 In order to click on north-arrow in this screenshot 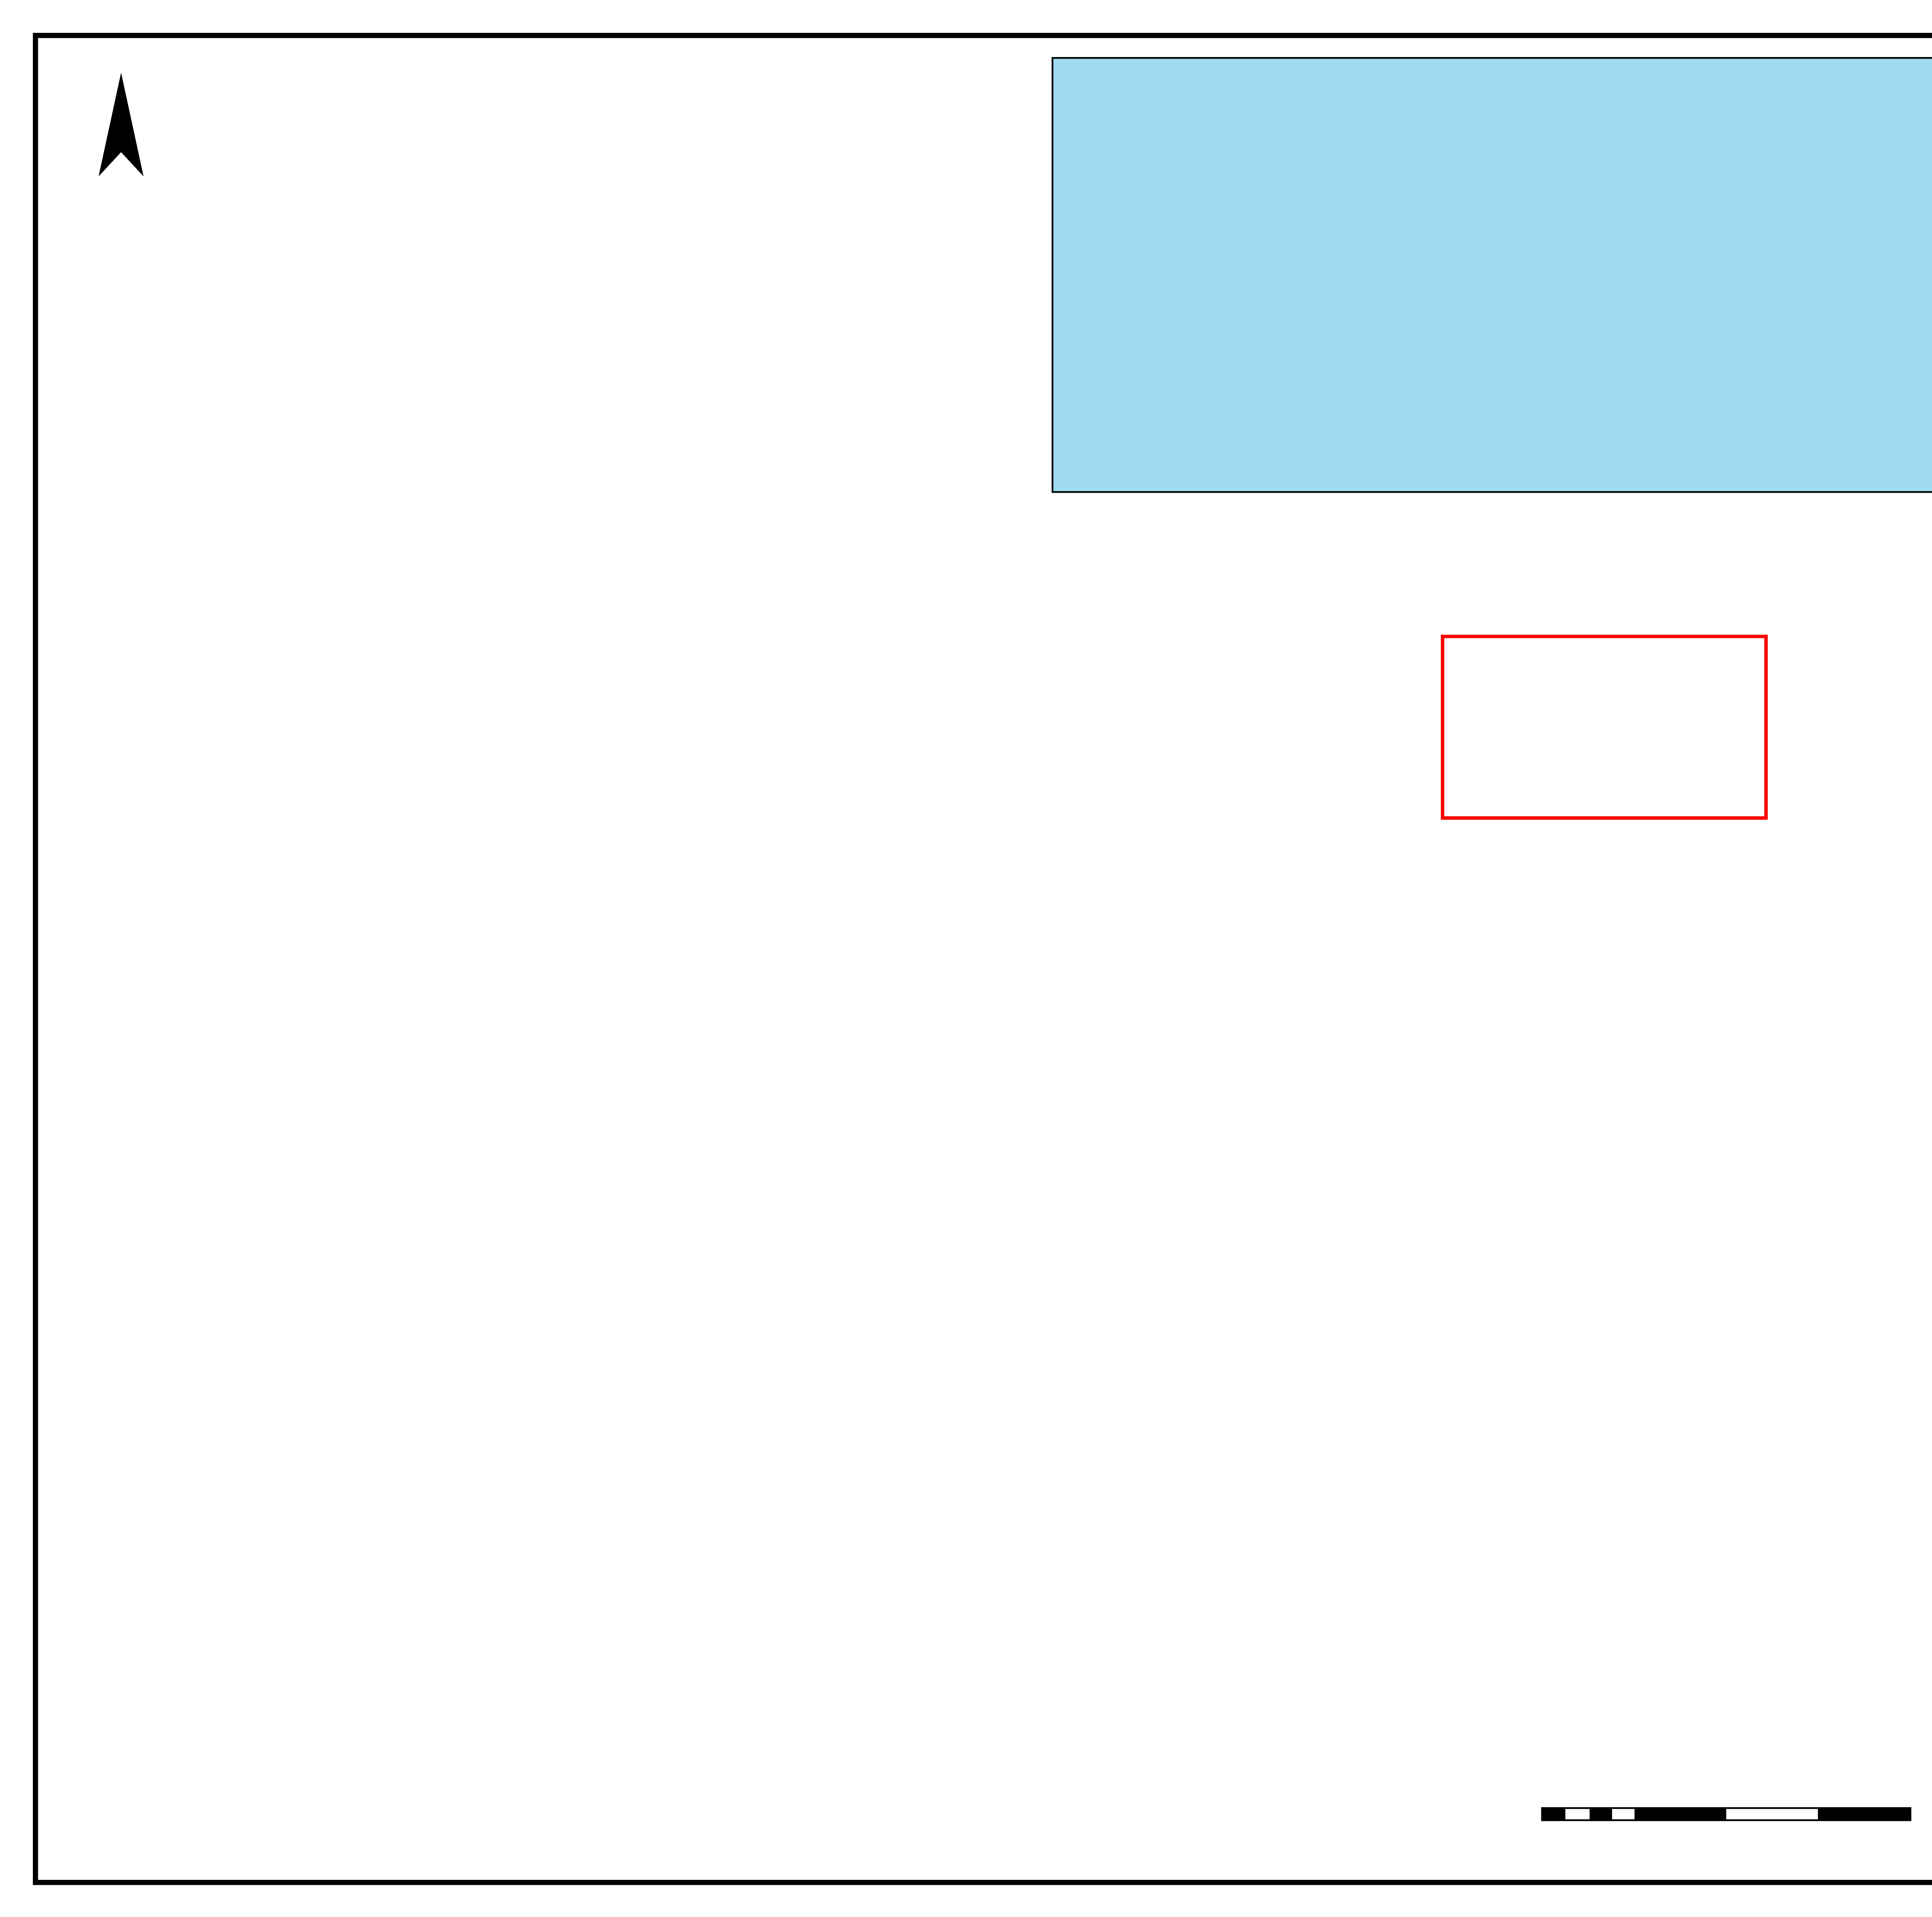, I will do `click(121, 156)`.